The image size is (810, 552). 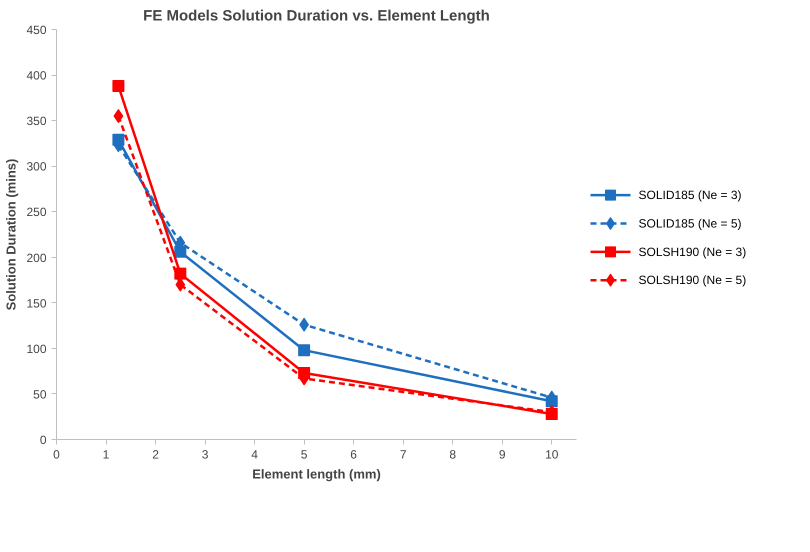 What do you see at coordinates (254, 455) in the screenshot?
I see `x-tick-label: 4` at bounding box center [254, 455].